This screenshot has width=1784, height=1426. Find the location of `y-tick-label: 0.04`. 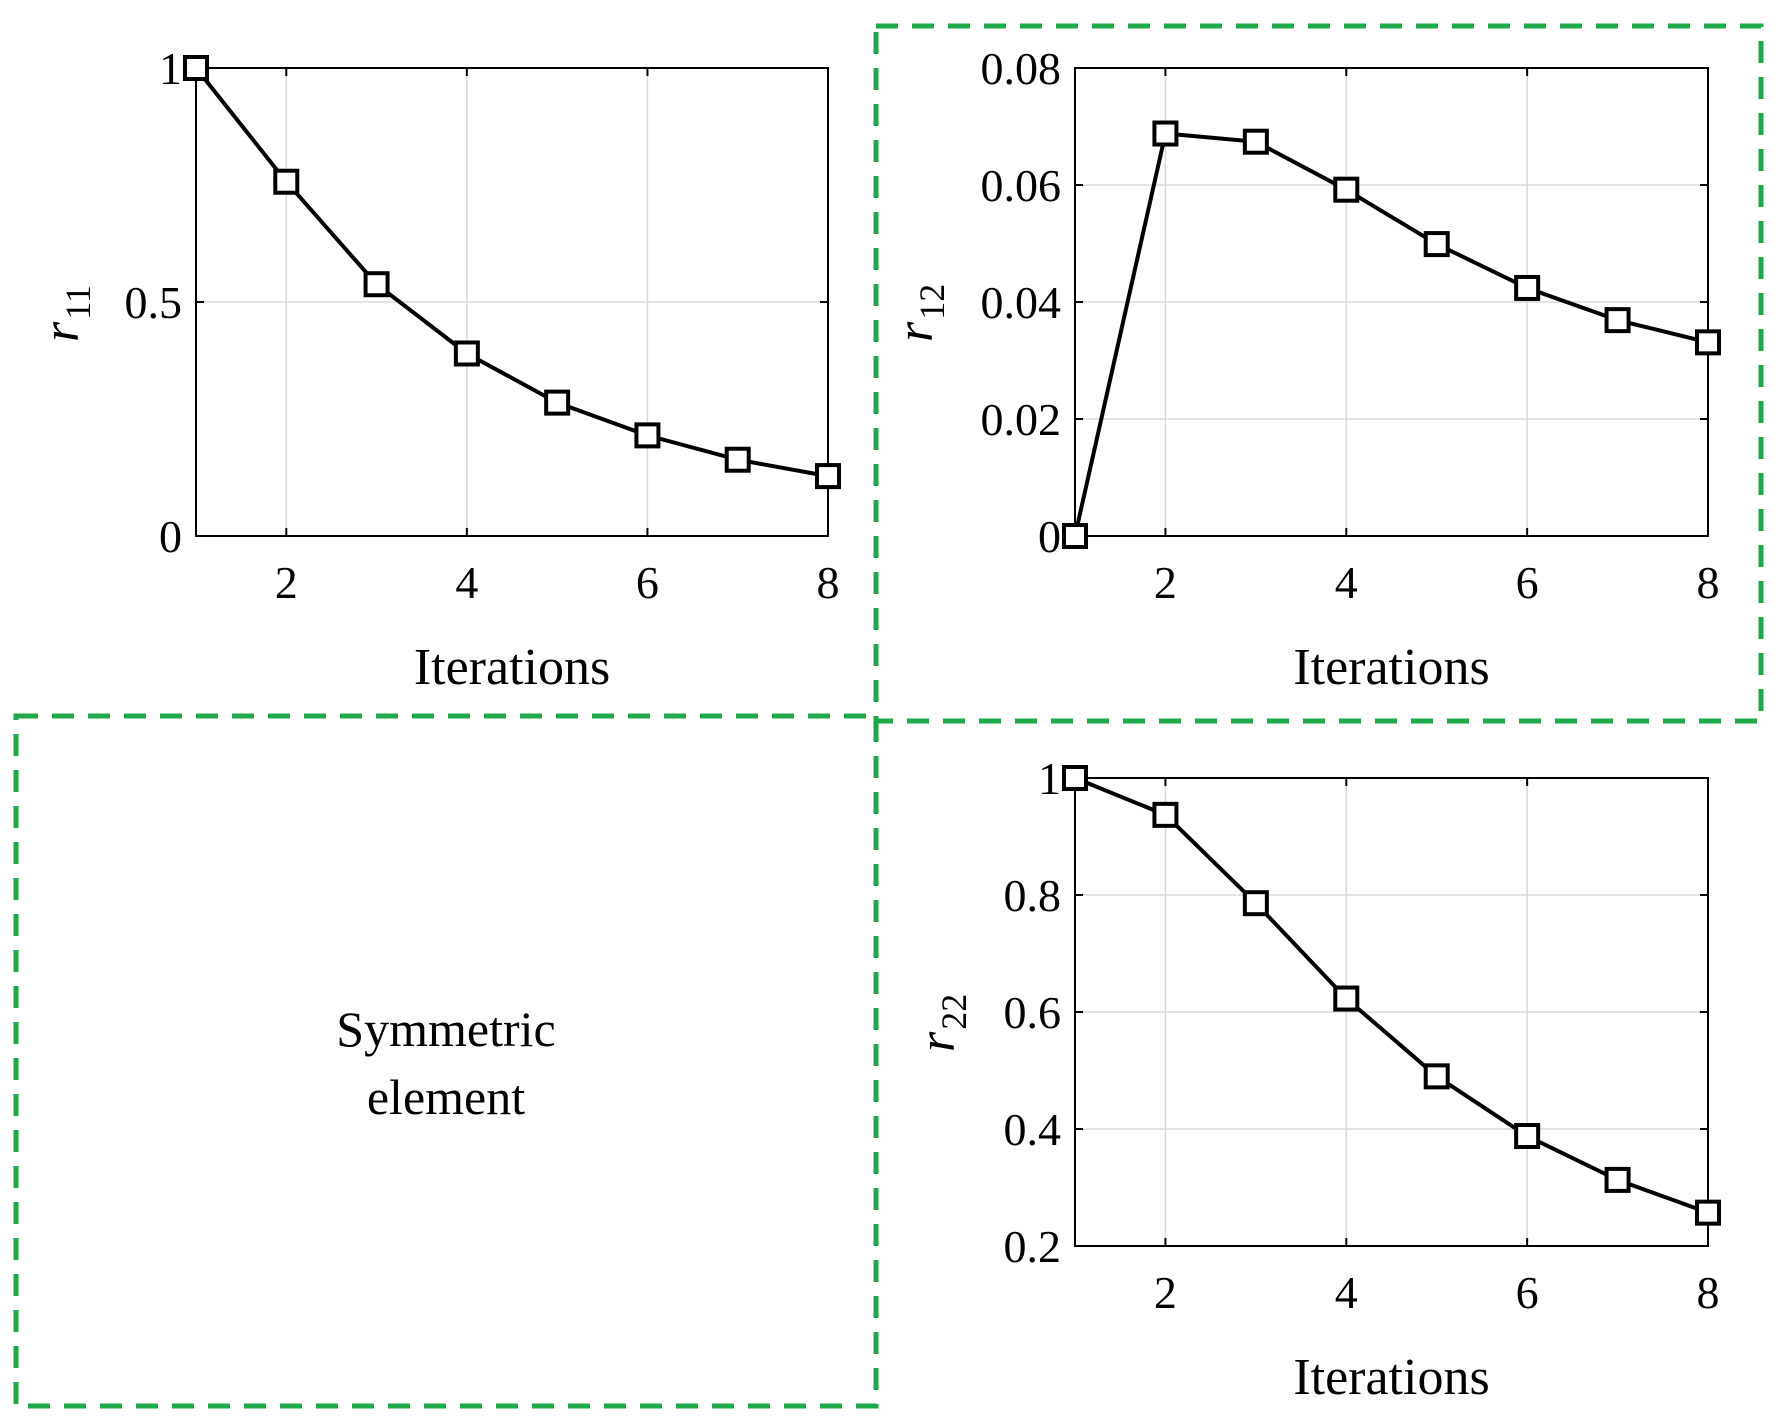

y-tick-label: 0.04 is located at coordinates (1021, 302).